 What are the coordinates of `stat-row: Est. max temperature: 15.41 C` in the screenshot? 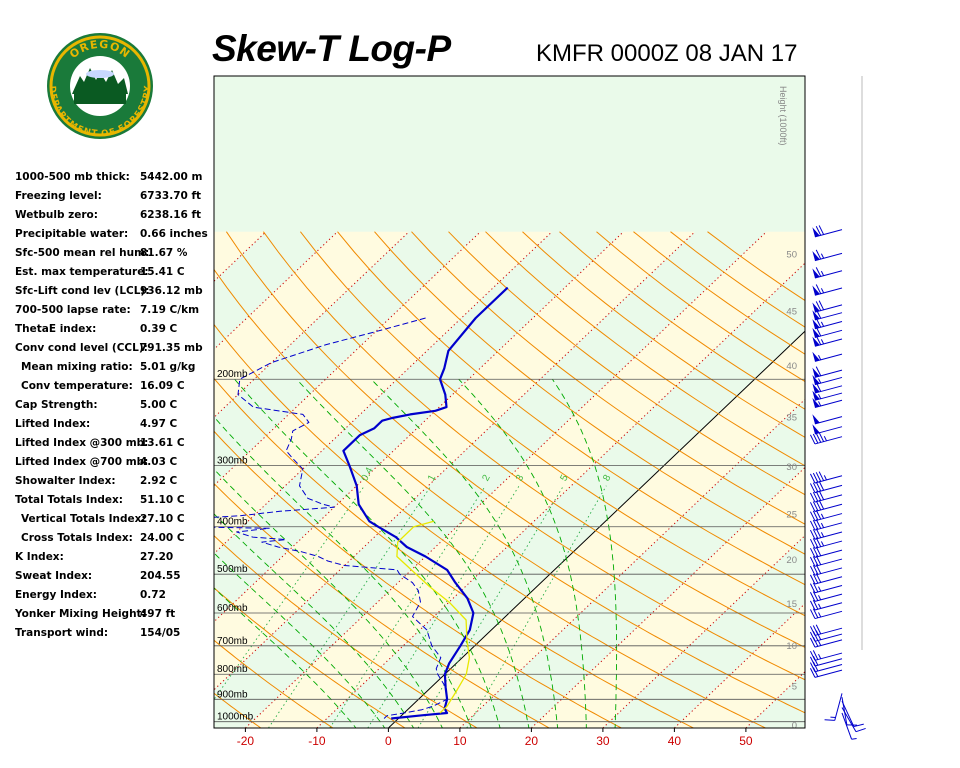 It's located at (115, 272).